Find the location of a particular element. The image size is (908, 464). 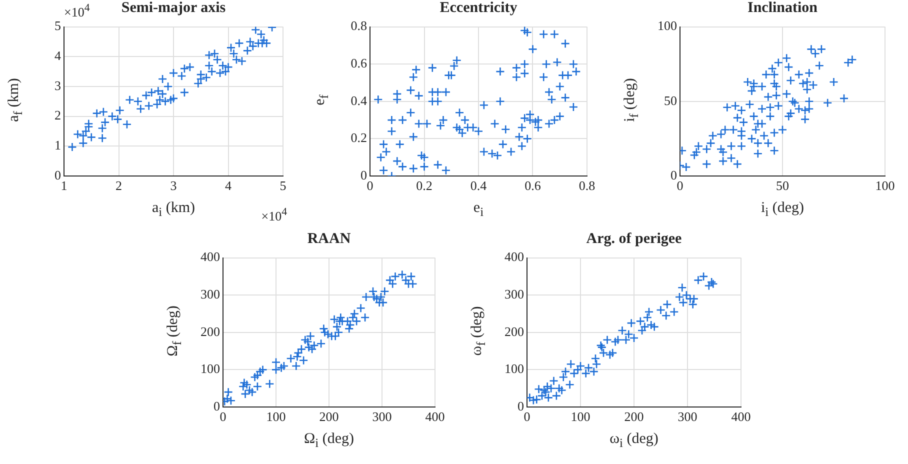

x-tick-label: 0.2 is located at coordinates (424, 186).